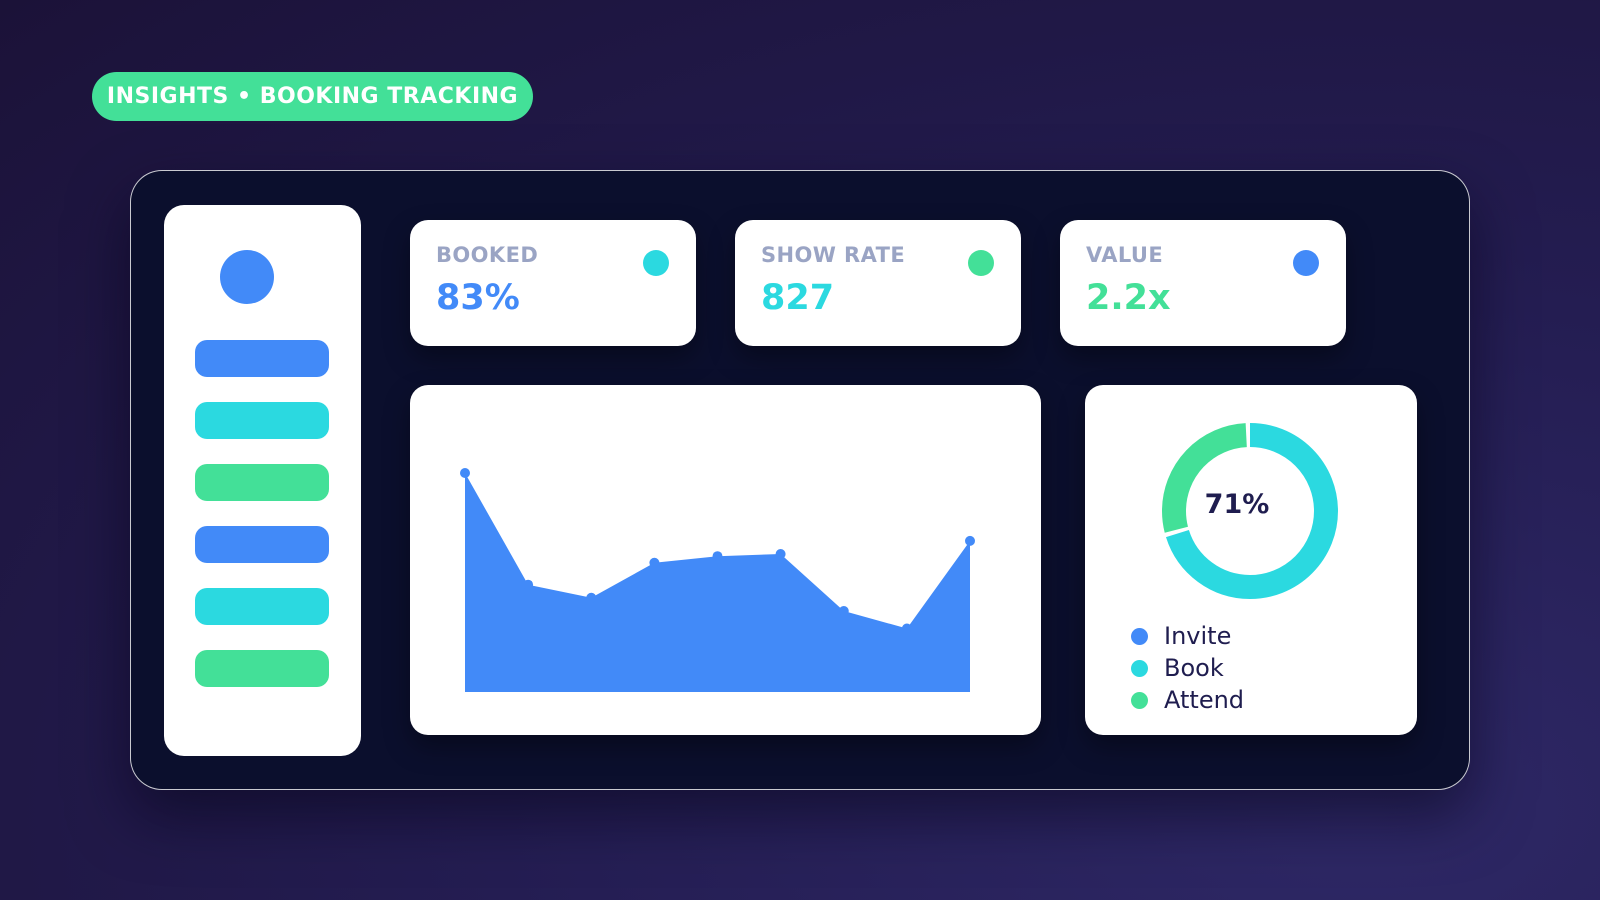  I want to click on section-pill: INSIGHTS • BOOKING TRACKING, so click(312, 96).